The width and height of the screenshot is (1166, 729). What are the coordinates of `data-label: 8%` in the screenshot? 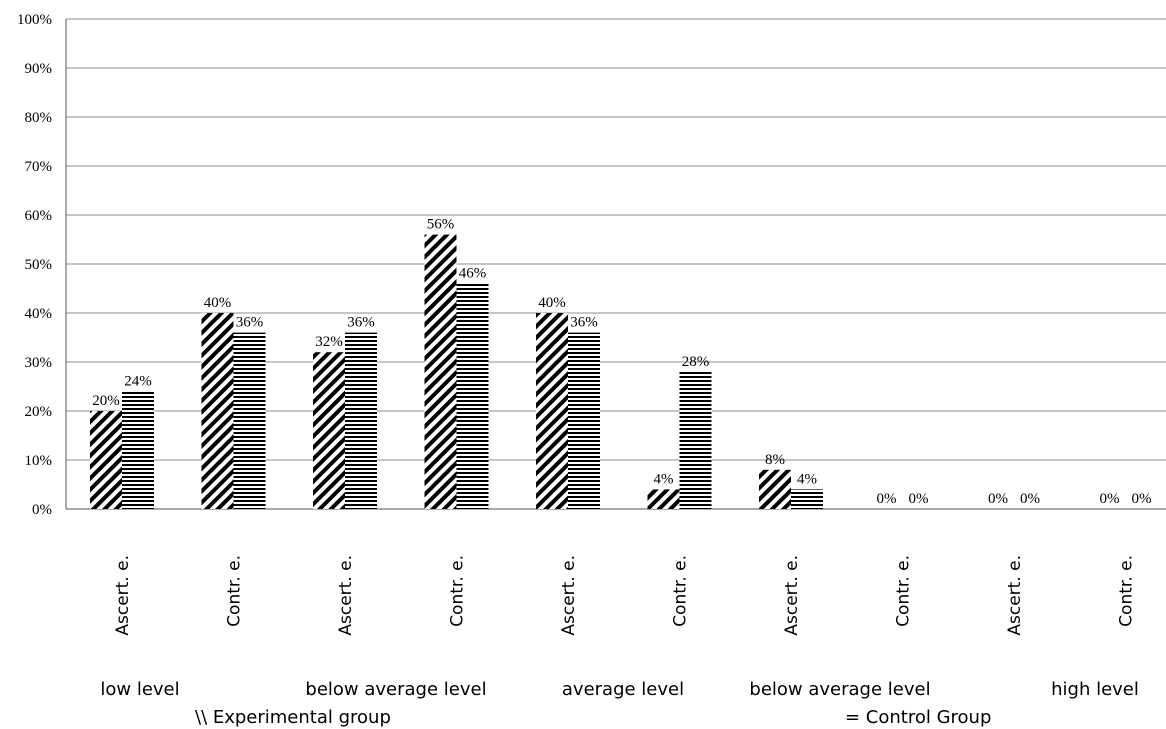 It's located at (775, 460).